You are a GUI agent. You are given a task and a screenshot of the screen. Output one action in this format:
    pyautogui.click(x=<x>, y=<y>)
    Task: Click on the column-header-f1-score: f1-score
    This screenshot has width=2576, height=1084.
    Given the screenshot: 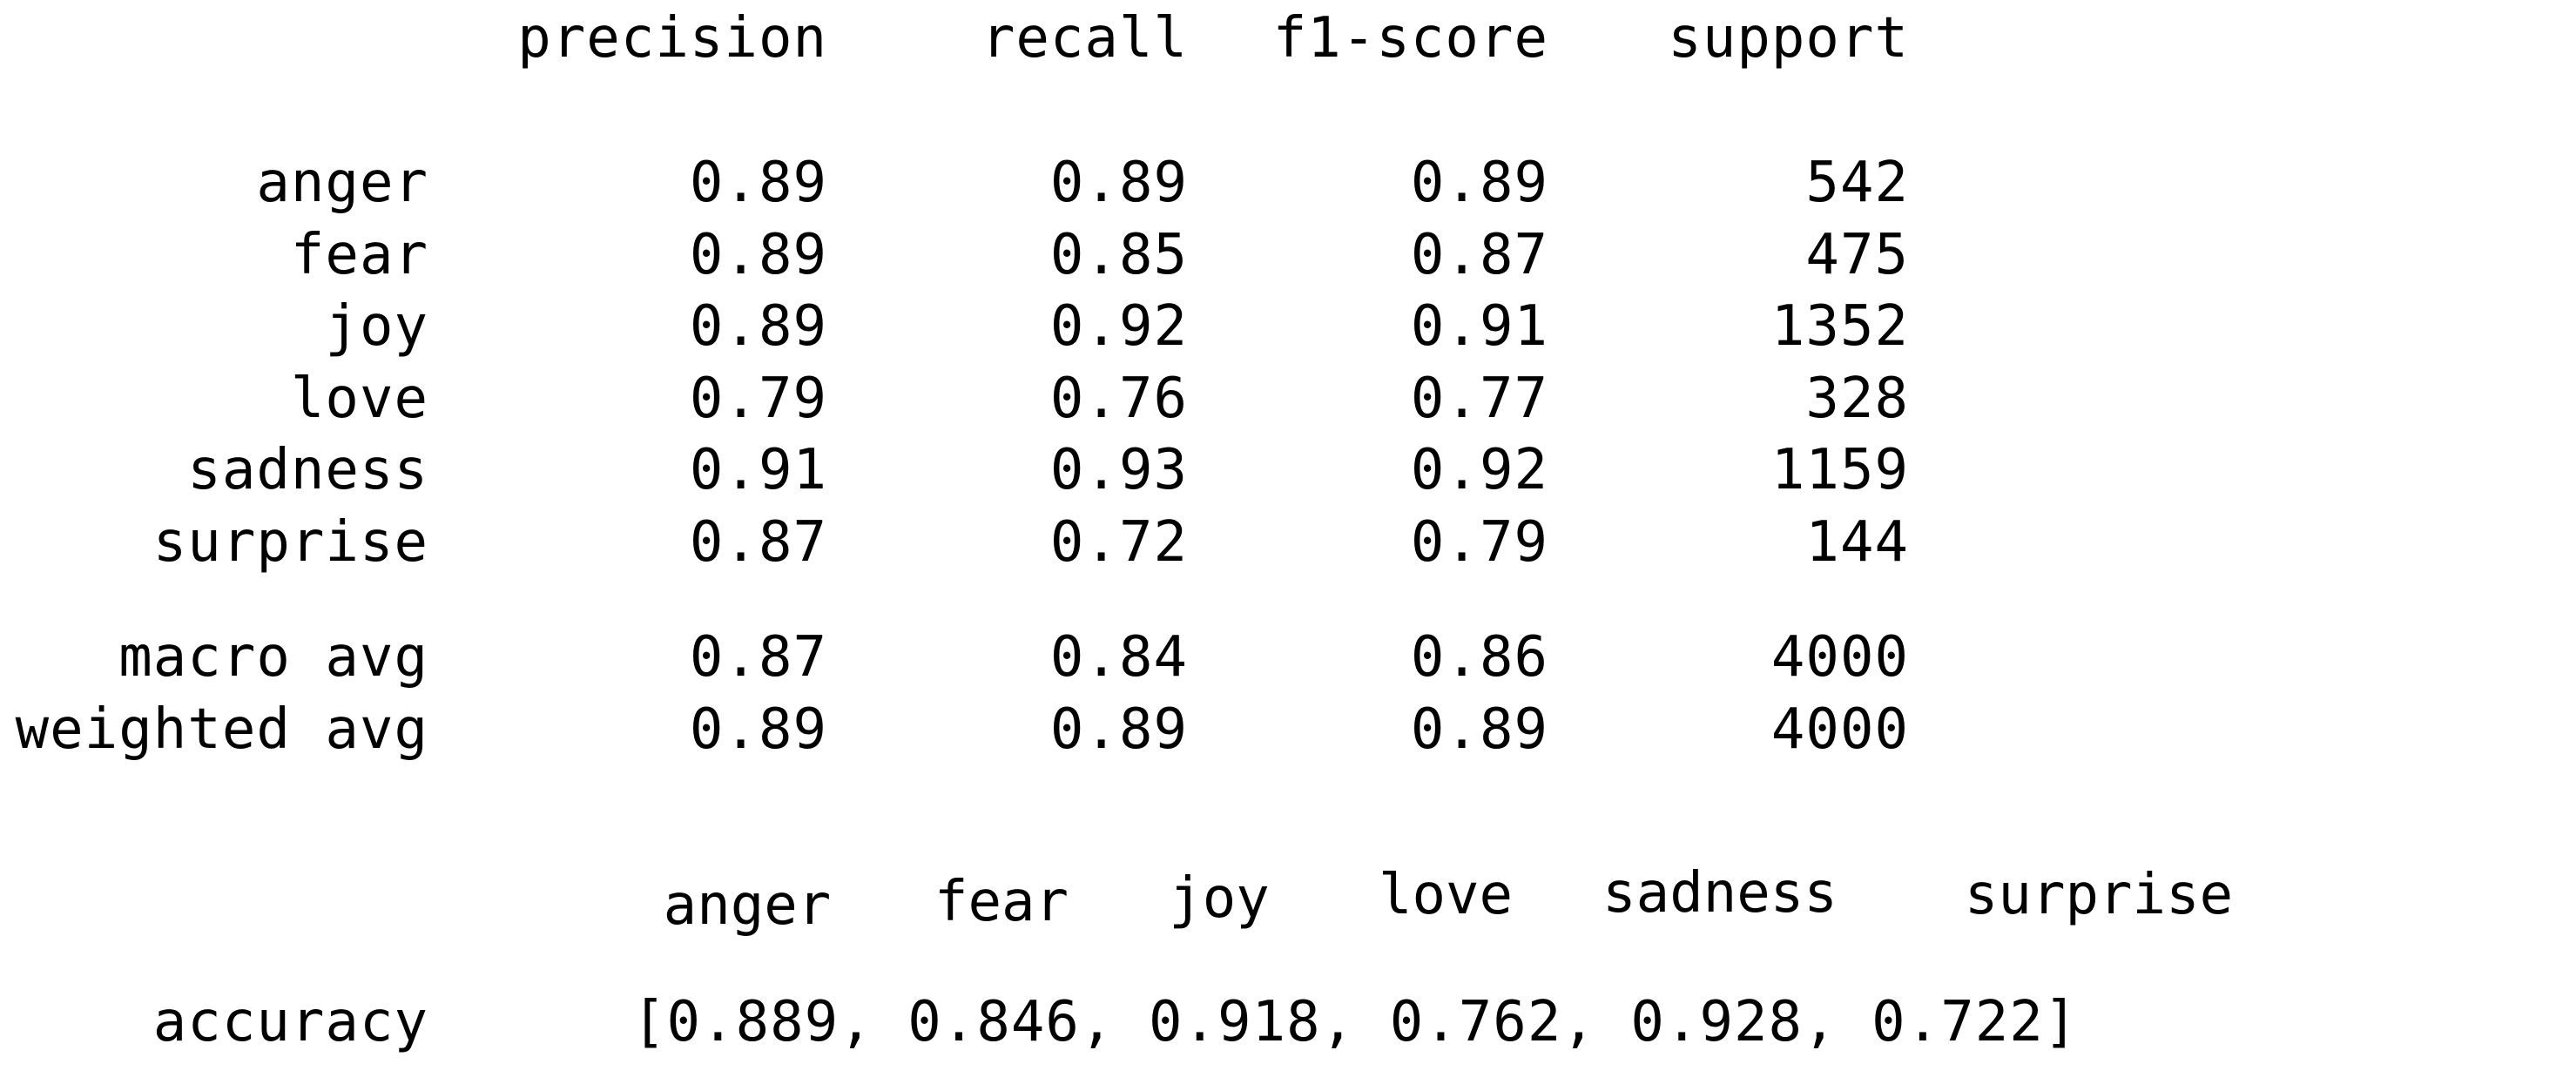 What is the action you would take?
    pyautogui.click(x=1410, y=38)
    